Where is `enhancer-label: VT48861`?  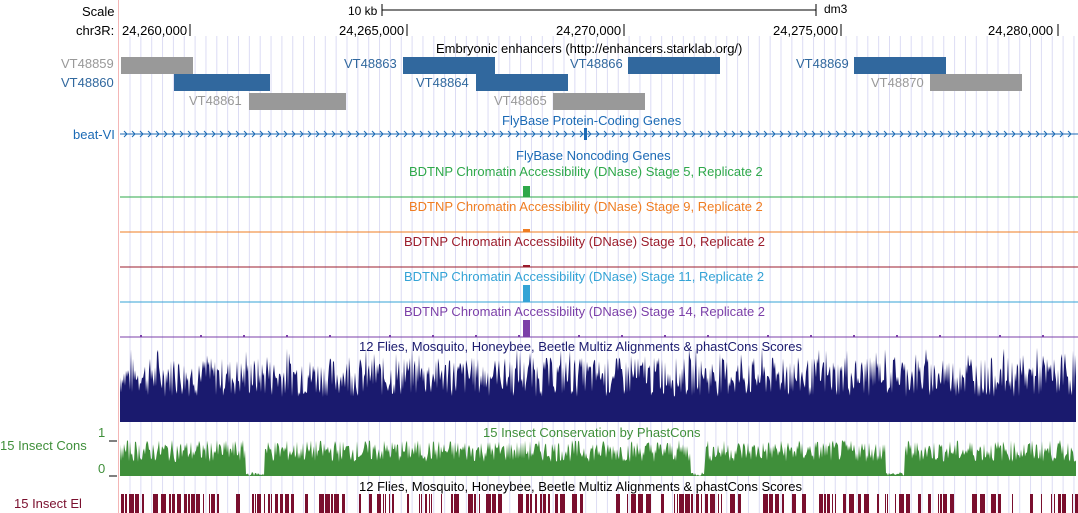
enhancer-label: VT48861 is located at coordinates (215, 100).